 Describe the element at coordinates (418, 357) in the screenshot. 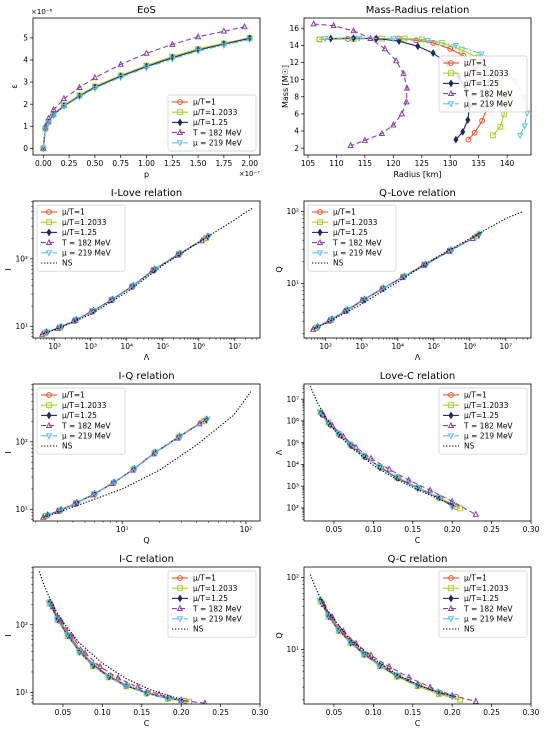

I see `x-axis-label: Λ` at that location.